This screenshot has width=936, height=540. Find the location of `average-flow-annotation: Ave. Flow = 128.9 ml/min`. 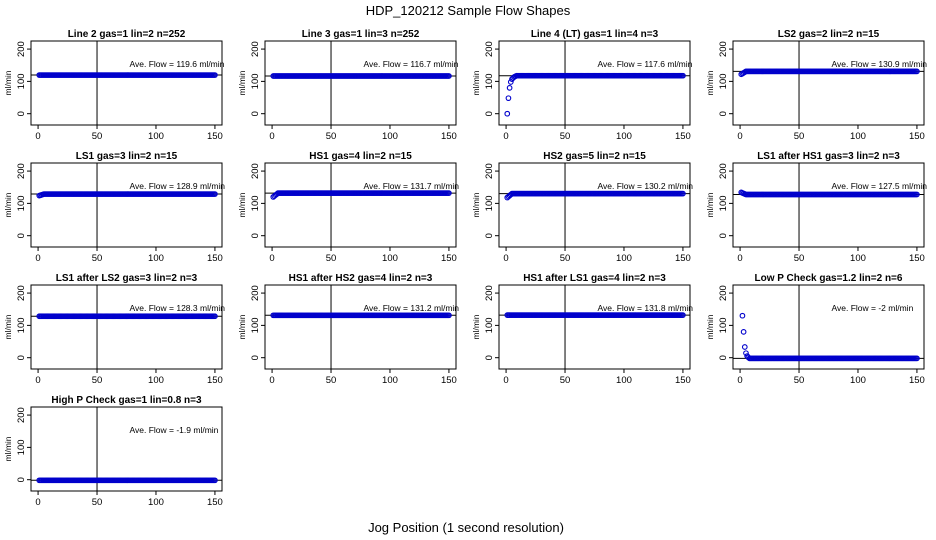

average-flow-annotation: Ave. Flow = 128.9 ml/min is located at coordinates (178, 186).